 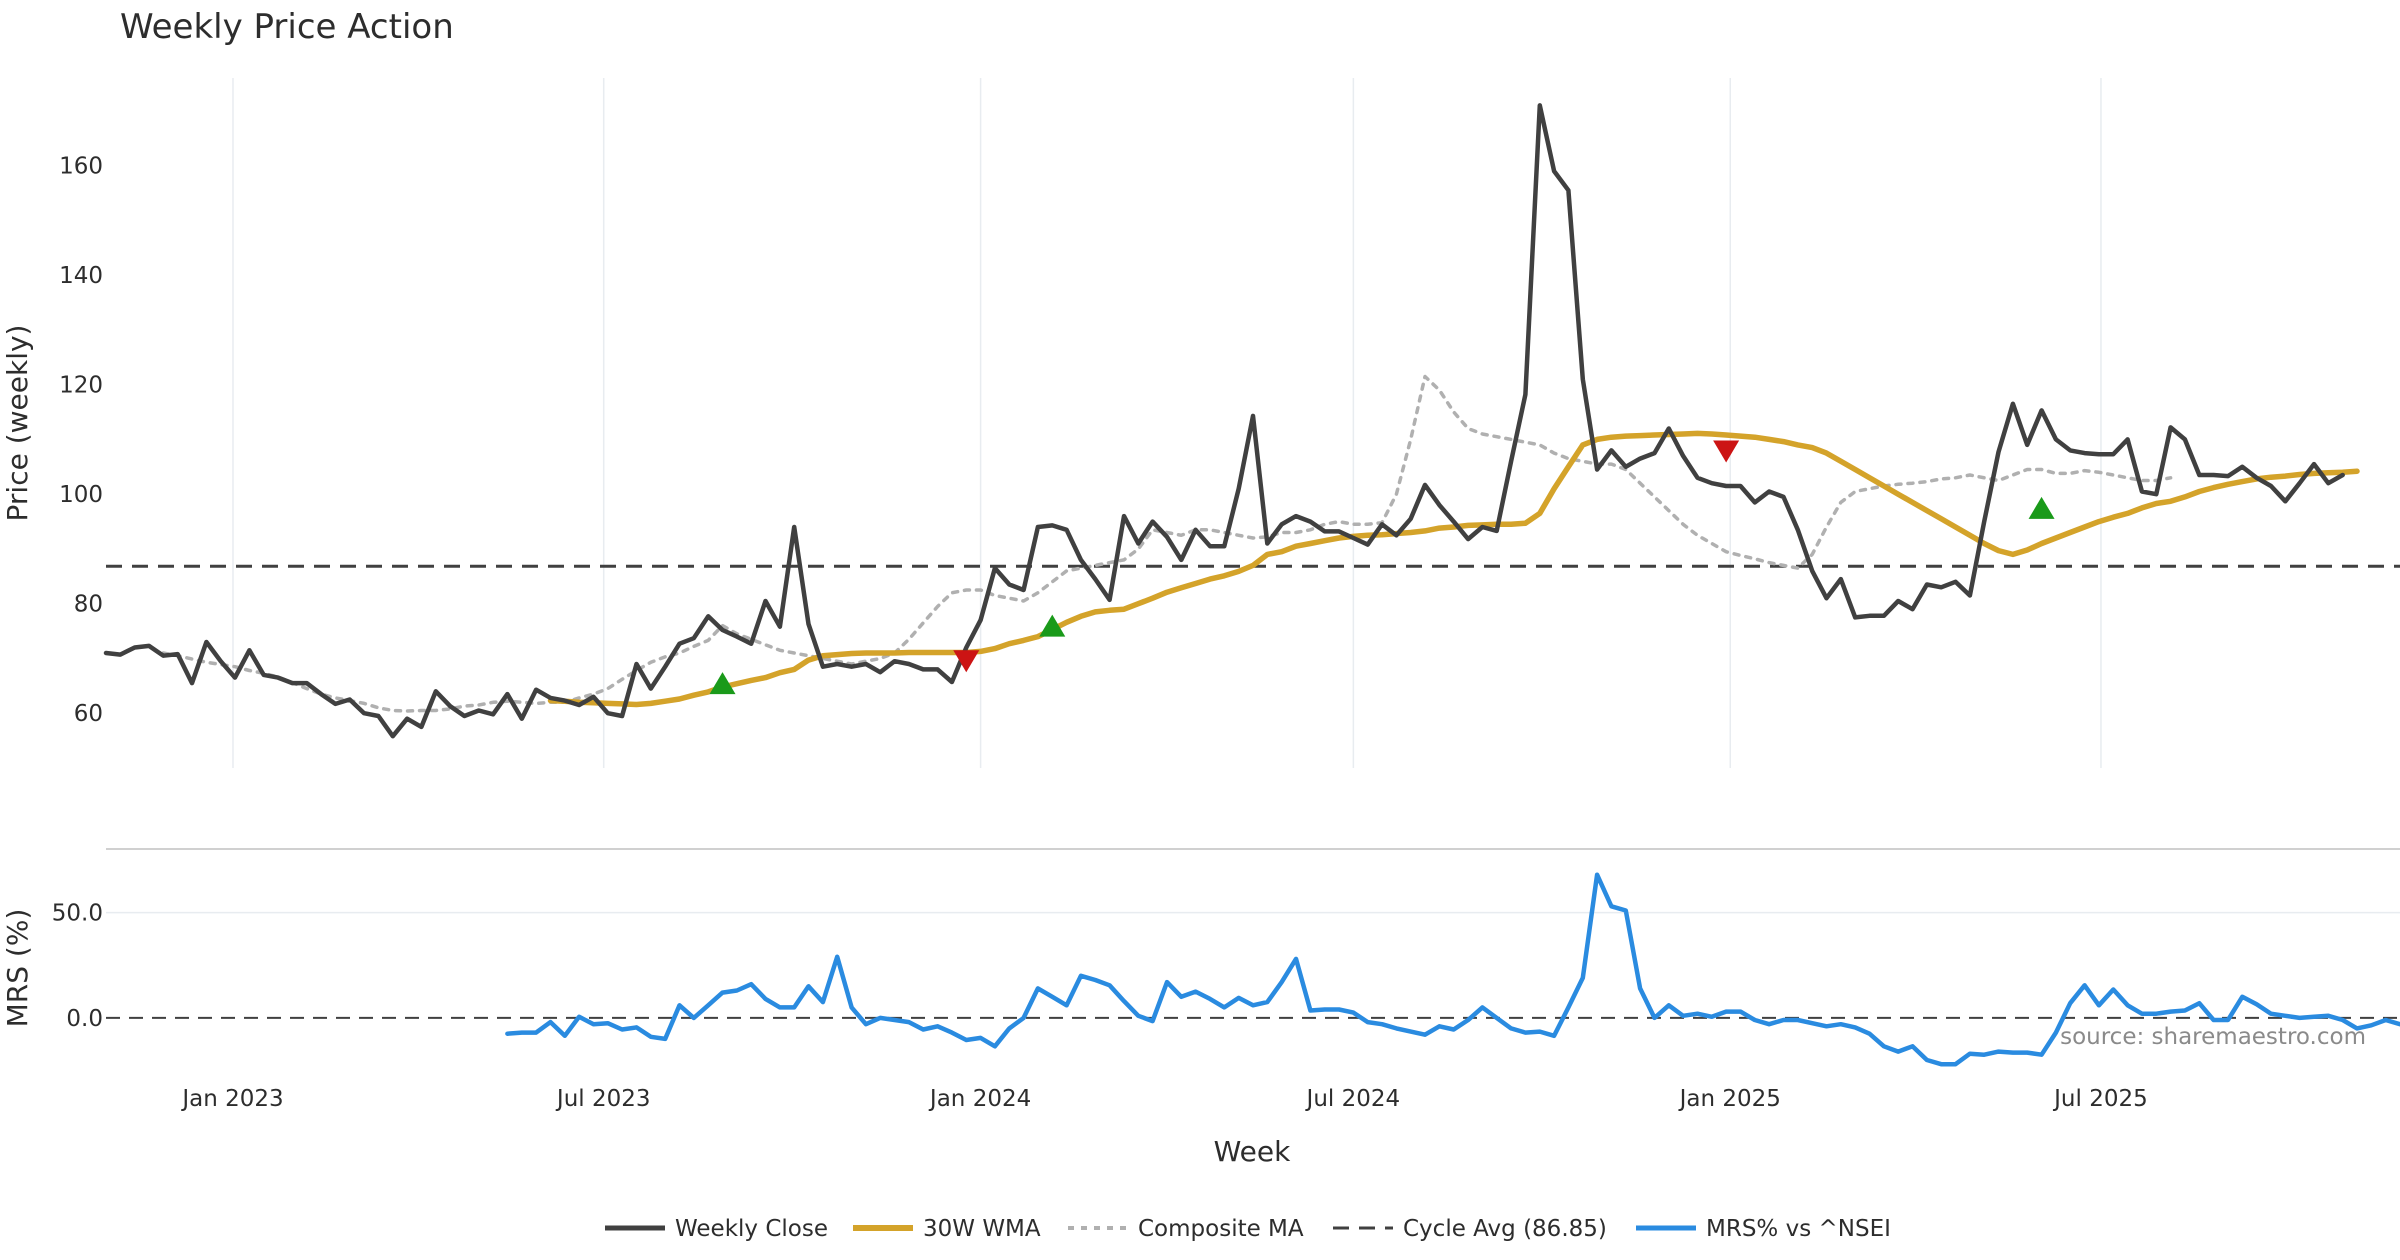 I want to click on price-y-axis-label: Price (weekly), so click(x=17, y=423).